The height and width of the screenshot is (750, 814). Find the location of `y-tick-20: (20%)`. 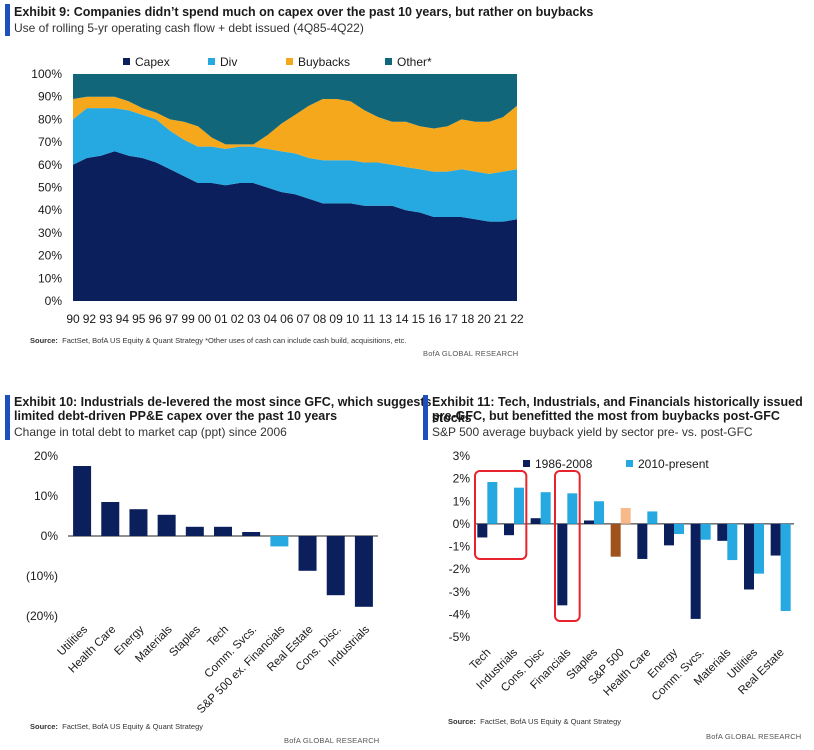

y-tick-20: (20%) is located at coordinates (42, 616).